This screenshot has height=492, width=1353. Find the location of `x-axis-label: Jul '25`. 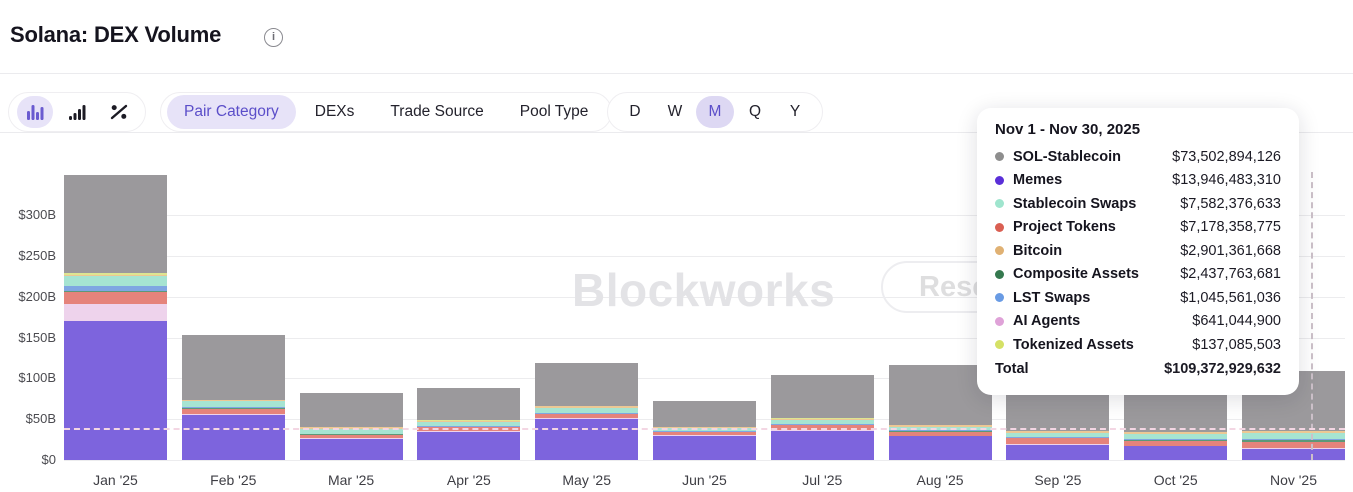

x-axis-label: Jul '25 is located at coordinates (822, 480).